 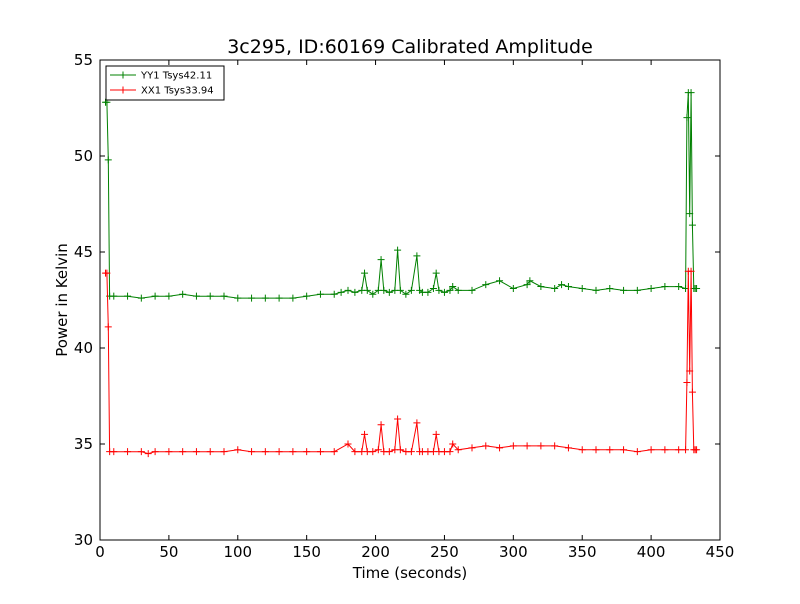 What do you see at coordinates (62, 300) in the screenshot?
I see `y-axis-label: Power in Kelvin` at bounding box center [62, 300].